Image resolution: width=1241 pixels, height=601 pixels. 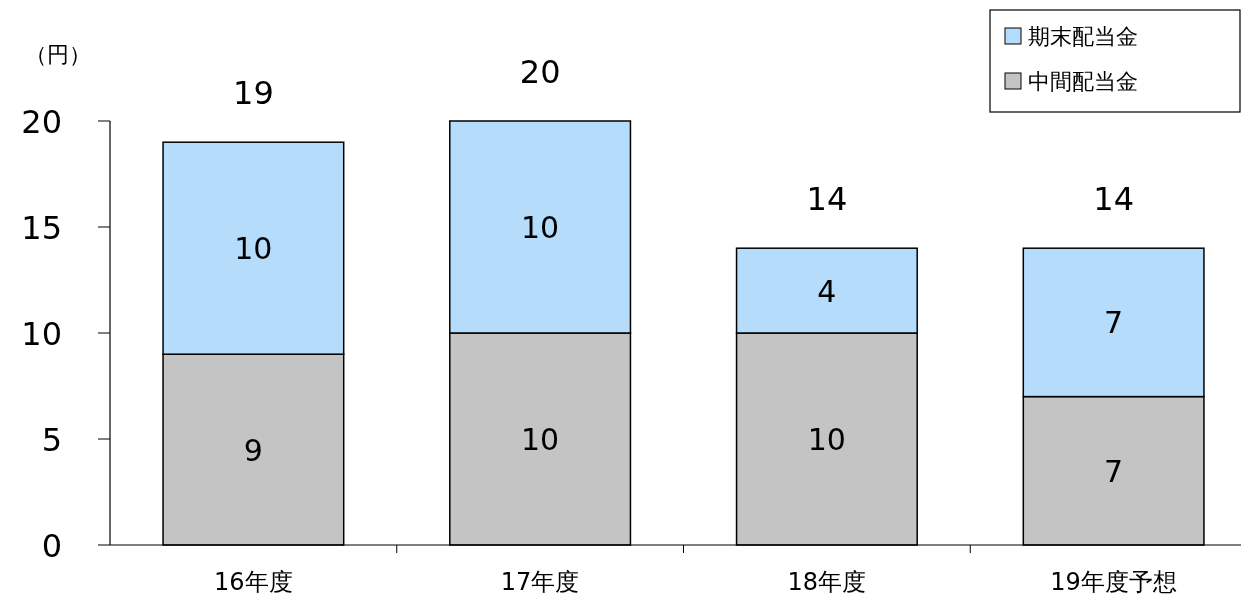 What do you see at coordinates (827, 291) in the screenshot?
I see `data-label: 4` at bounding box center [827, 291].